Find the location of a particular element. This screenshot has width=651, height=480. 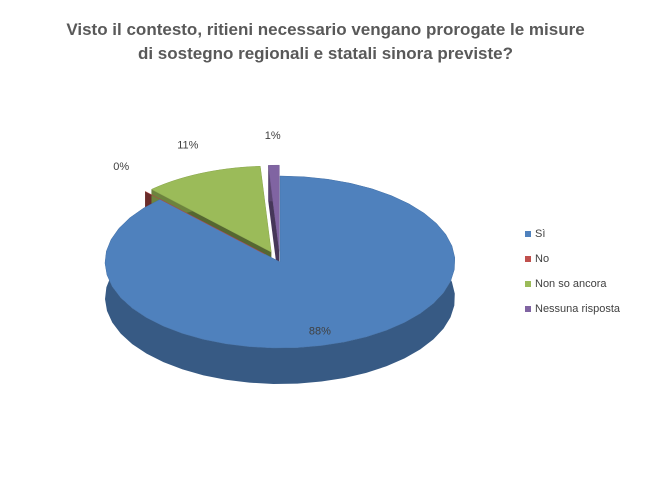

legend-label: Non so ancora is located at coordinates (571, 284).